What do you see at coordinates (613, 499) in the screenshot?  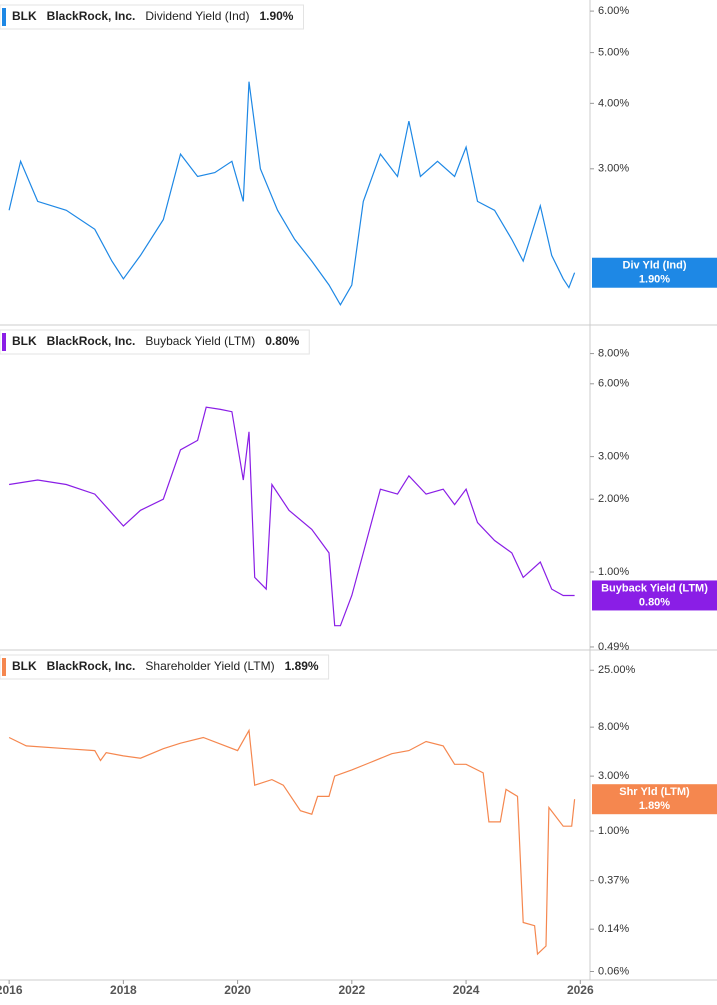 I see `y-tick-label: 2.00%` at bounding box center [613, 499].